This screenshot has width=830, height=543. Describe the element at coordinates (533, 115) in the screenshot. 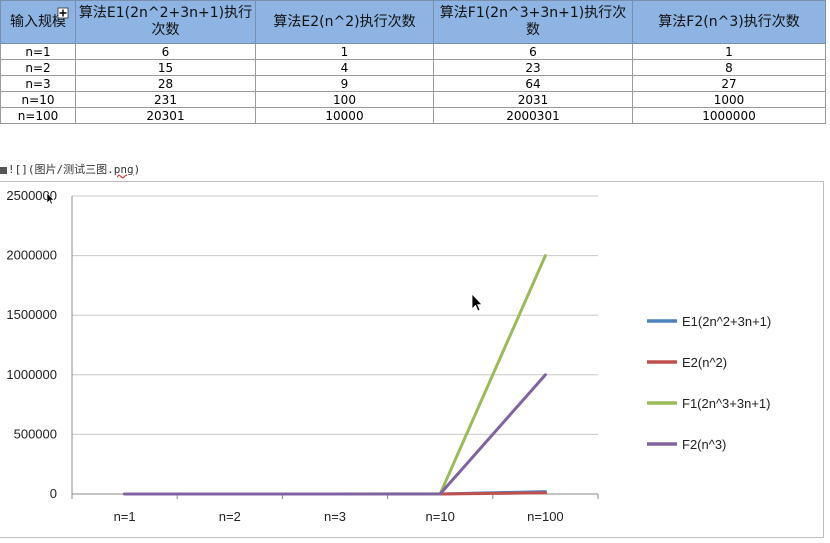

I see `table-cell: 2000301` at that location.